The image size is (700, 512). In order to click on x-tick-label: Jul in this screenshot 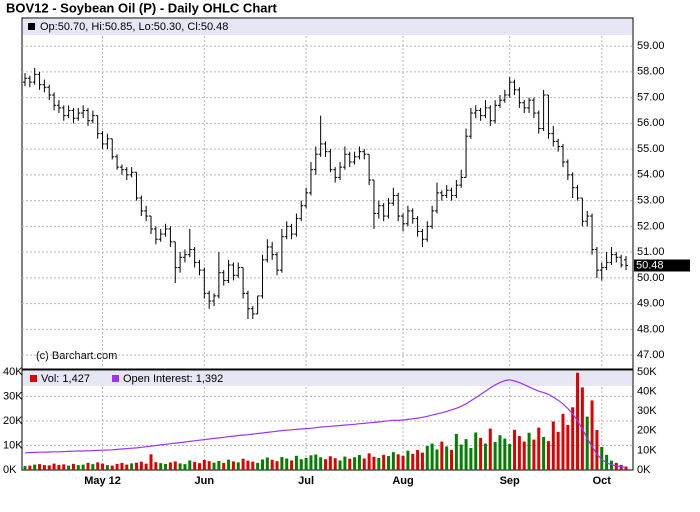, I will do `click(306, 481)`.